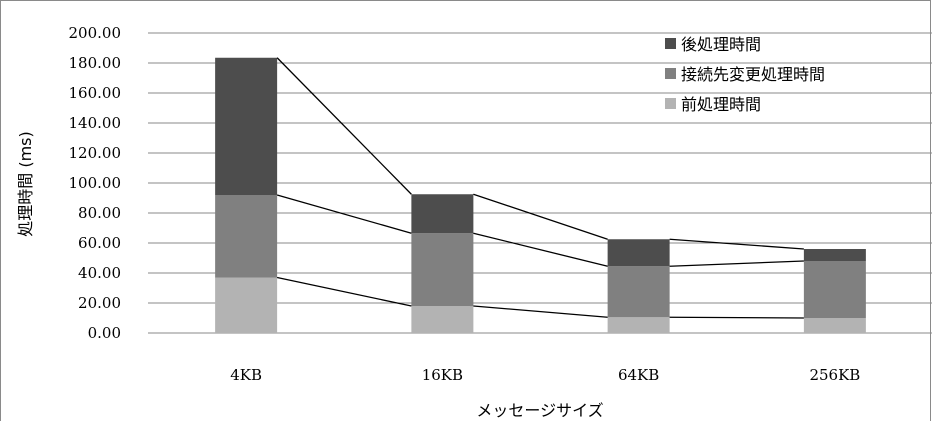 The image size is (933, 422). What do you see at coordinates (25, 184) in the screenshot?
I see `y-axis-title: 処理時間 (ms)` at bounding box center [25, 184].